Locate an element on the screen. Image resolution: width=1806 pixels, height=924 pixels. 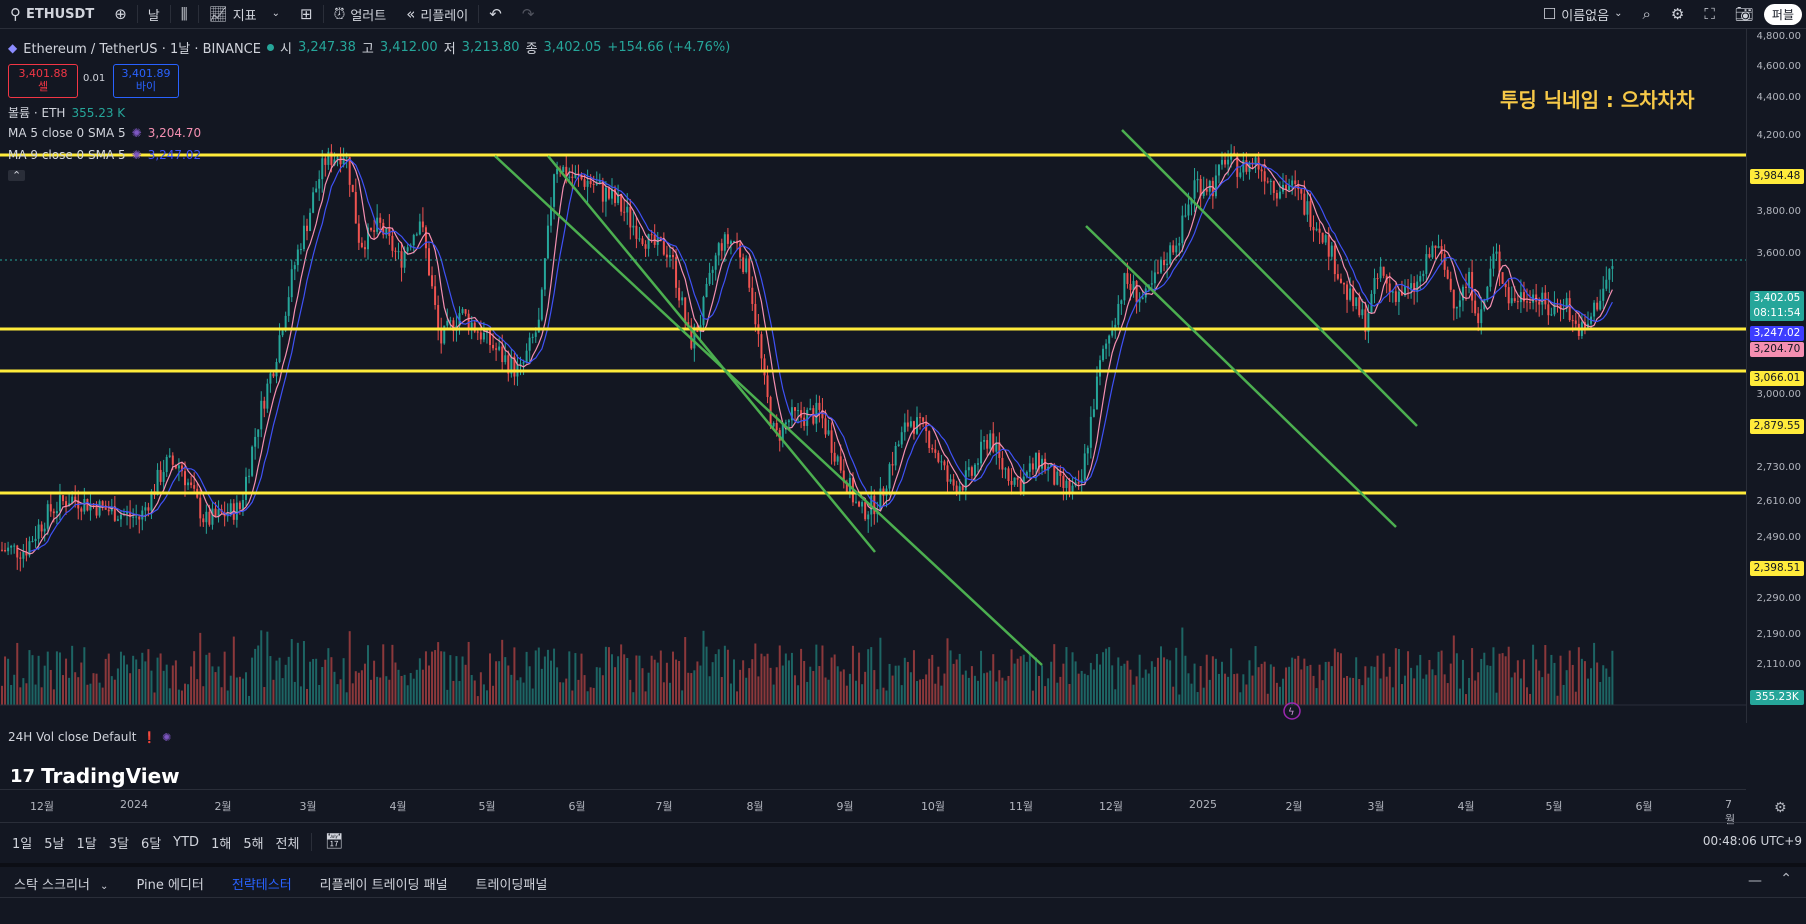
snapshot-button: 📷︎ is located at coordinates (1744, 14).